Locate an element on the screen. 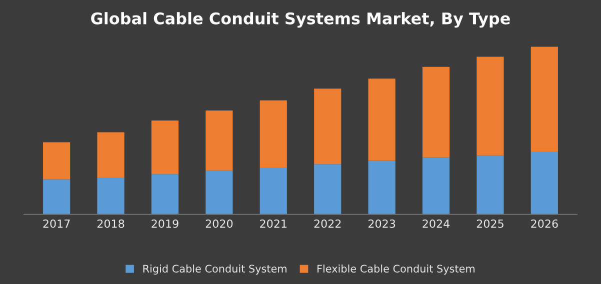 Image resolution: width=601 pixels, height=284 pixels. x-tick-label: 2026 is located at coordinates (544, 223).